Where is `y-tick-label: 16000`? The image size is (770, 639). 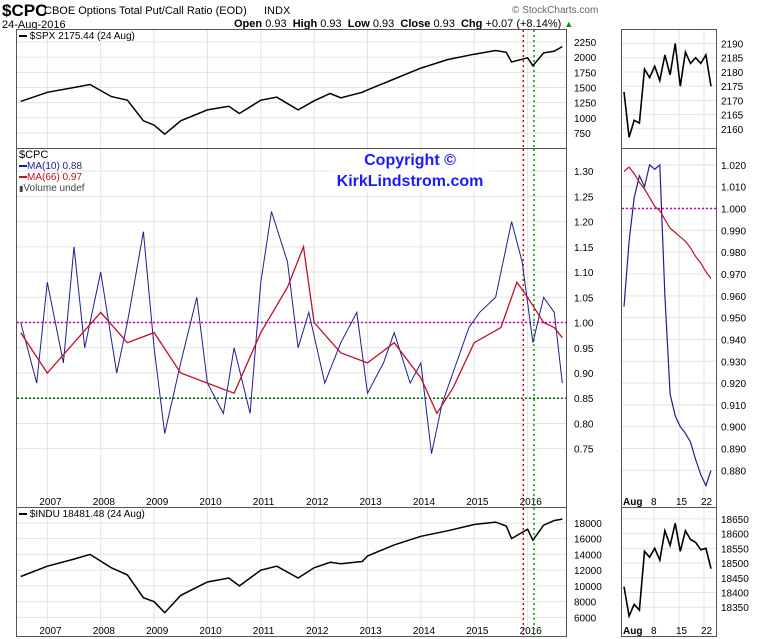
y-tick-label: 16000 is located at coordinates (588, 540).